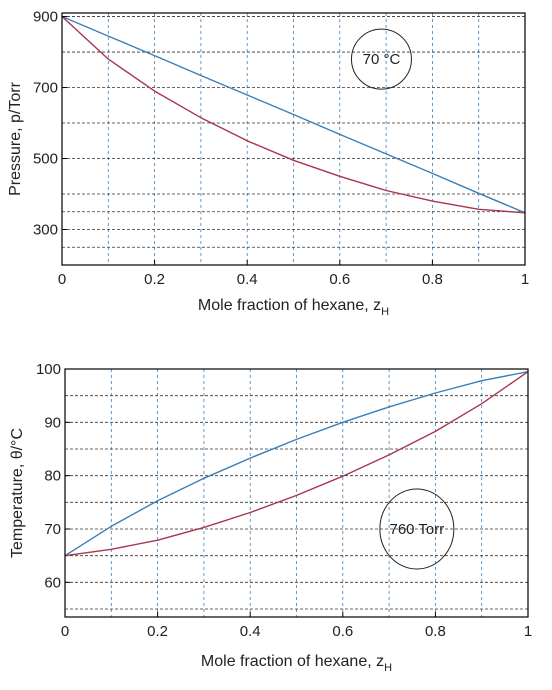 This screenshot has height=690, width=552. I want to click on y-tick-labels: 60 70 80 90 100, so click(53, 476).